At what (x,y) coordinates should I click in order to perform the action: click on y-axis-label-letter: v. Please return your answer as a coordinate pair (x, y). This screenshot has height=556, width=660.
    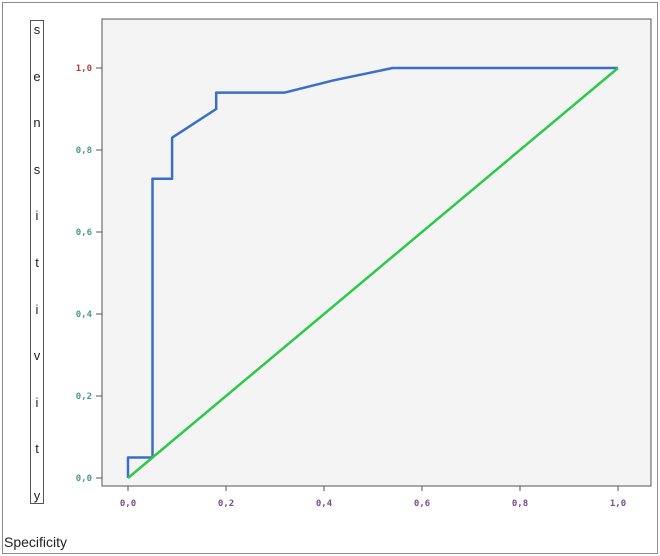
    Looking at the image, I should click on (37, 356).